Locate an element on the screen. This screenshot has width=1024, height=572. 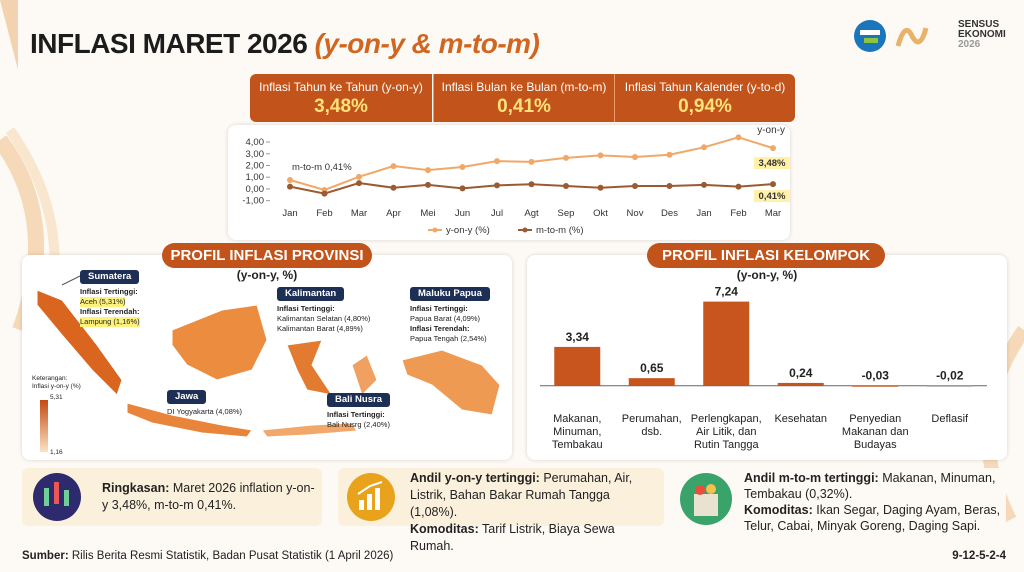
x-tick-label: Okt is located at coordinates (600, 213).